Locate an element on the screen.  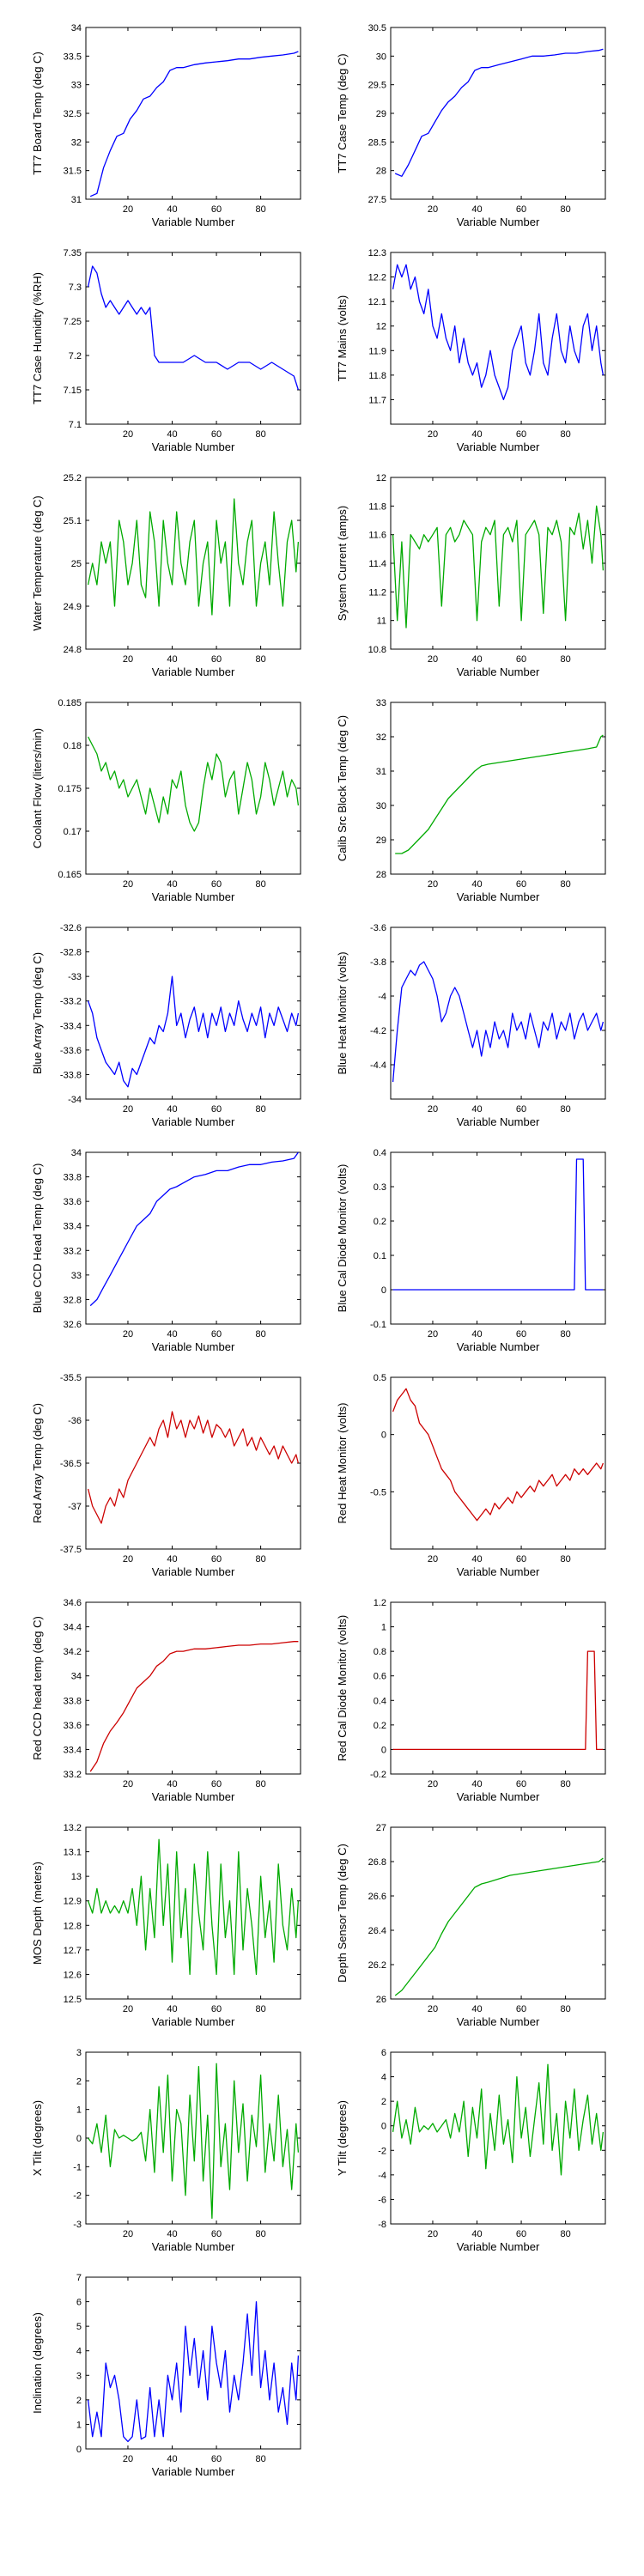
y-tick-label: 0.1 is located at coordinates (380, 1256).